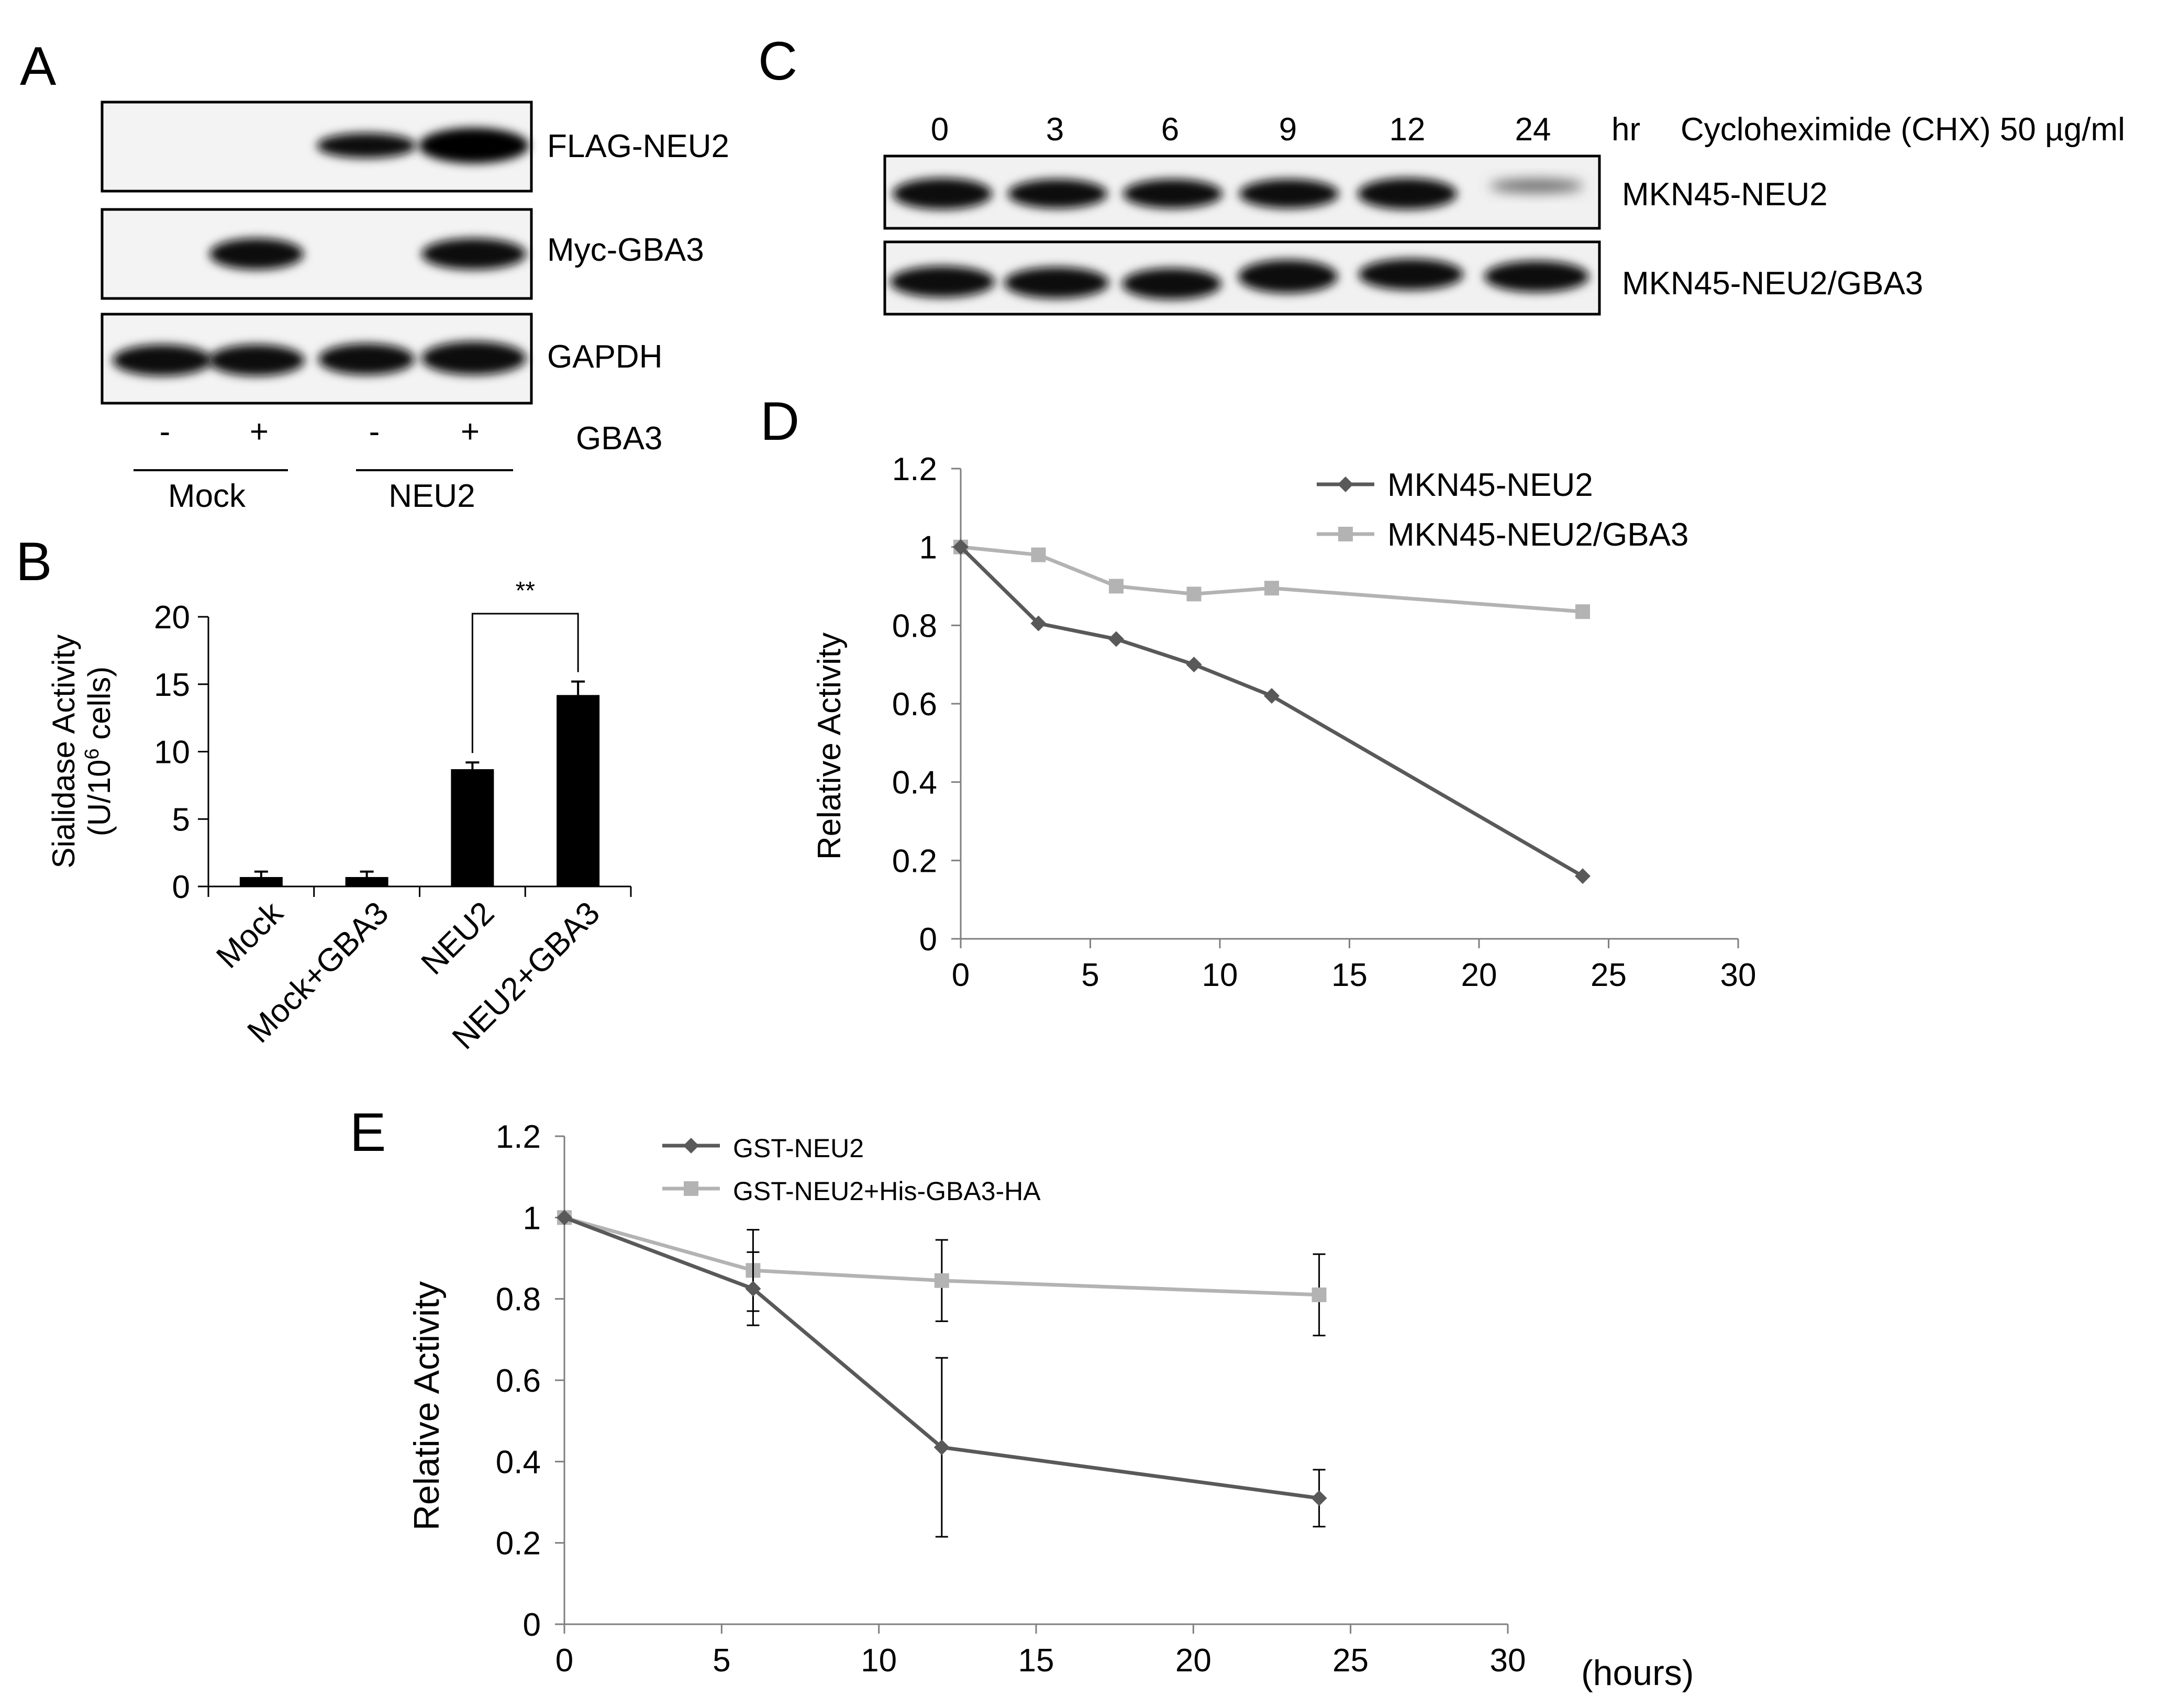  What do you see at coordinates (1637, 1673) in the screenshot?
I see `chart-e-xlabel: (hours)` at bounding box center [1637, 1673].